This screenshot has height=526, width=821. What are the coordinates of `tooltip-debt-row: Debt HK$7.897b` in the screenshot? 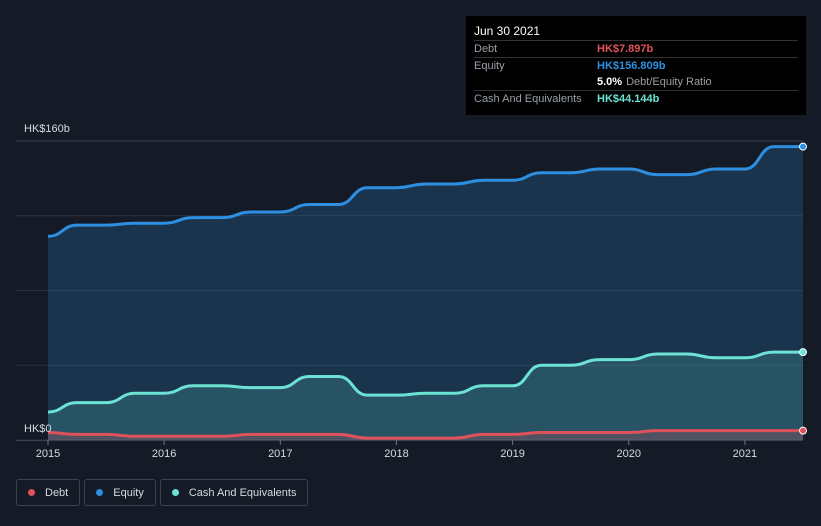 It's located at (636, 48).